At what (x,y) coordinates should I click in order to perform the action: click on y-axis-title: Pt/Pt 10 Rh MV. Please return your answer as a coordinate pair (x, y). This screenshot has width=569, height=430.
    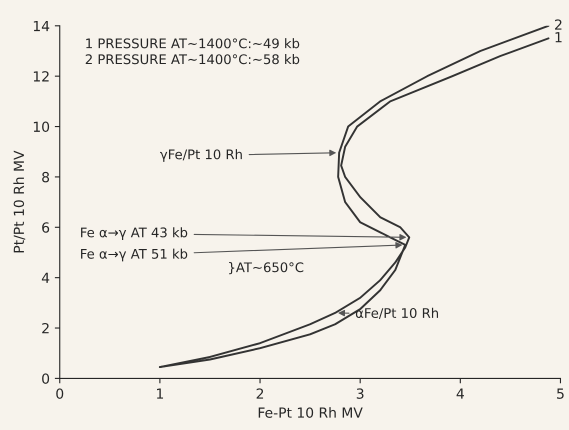
    Looking at the image, I should click on (19, 201).